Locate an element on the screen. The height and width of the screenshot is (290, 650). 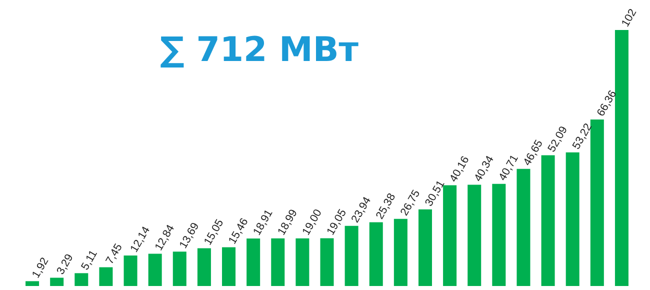
data-label: 102 is located at coordinates (630, 18).